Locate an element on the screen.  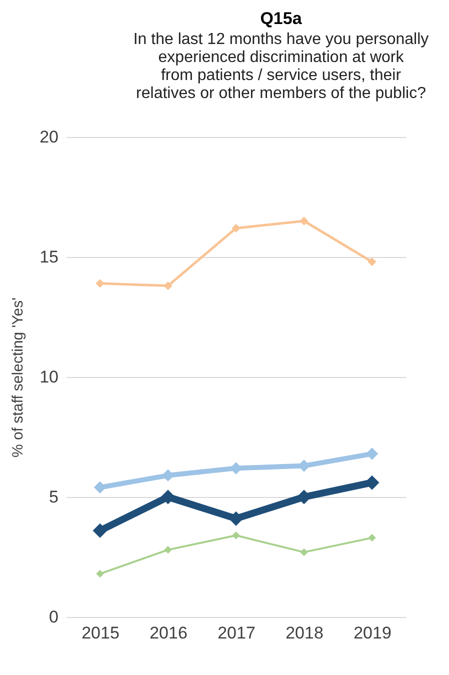
x-tick-label: 2019 is located at coordinates (373, 633).